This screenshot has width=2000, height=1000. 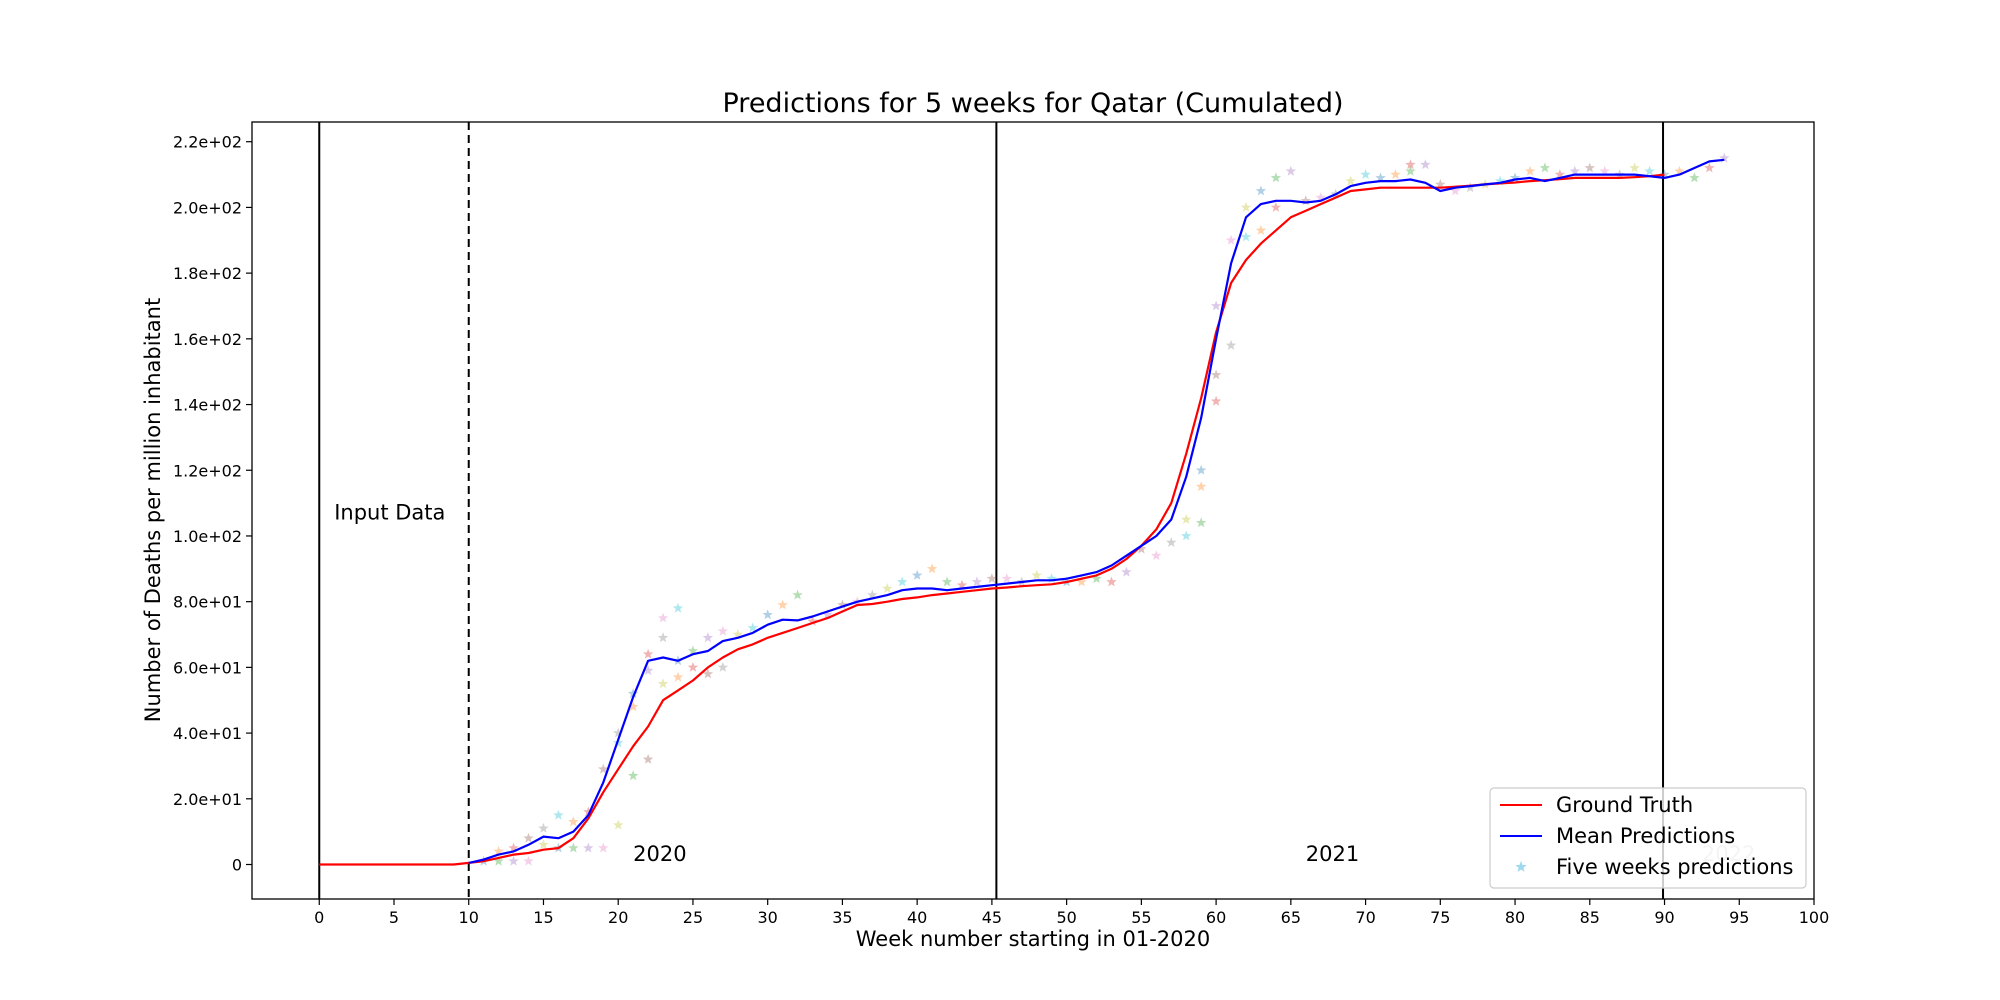 I want to click on y-tick-label: 2.0e+01, so click(x=207, y=799).